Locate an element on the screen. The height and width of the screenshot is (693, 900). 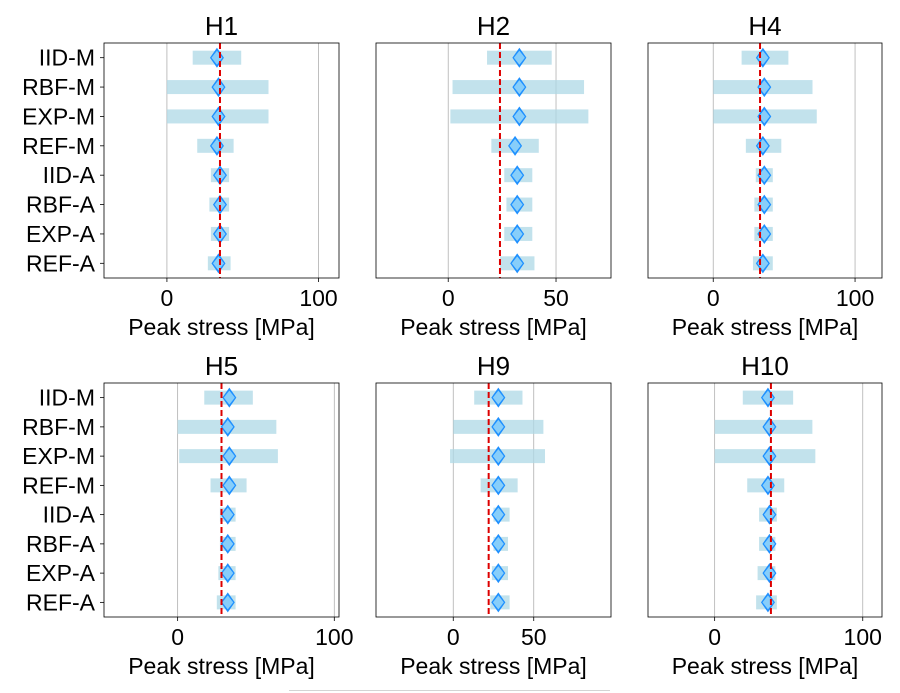
chart-panel-h10: 0 100 H10 Peak stress [MPa] is located at coordinates (765, 515).